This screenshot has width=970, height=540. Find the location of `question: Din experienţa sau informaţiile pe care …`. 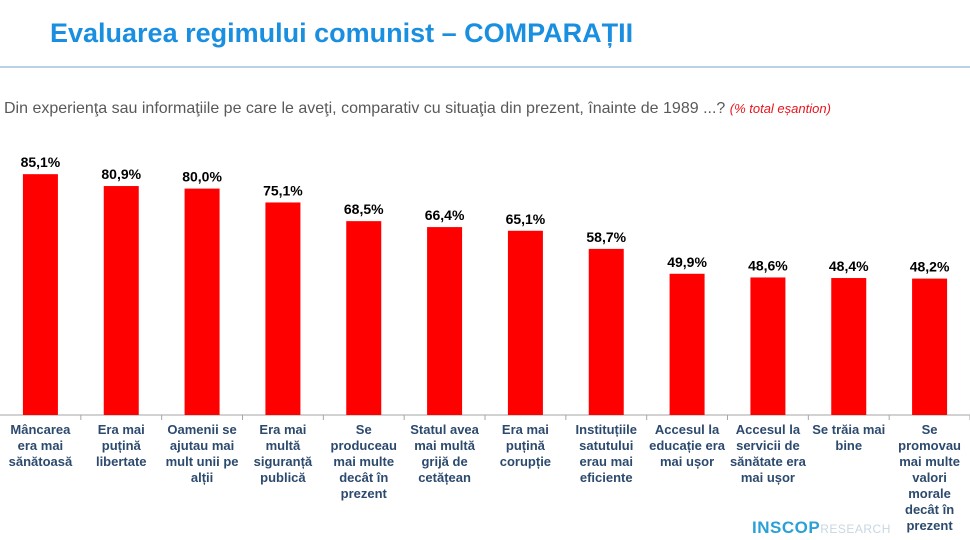

question: Din experienţa sau informaţiile pe care … is located at coordinates (365, 108).